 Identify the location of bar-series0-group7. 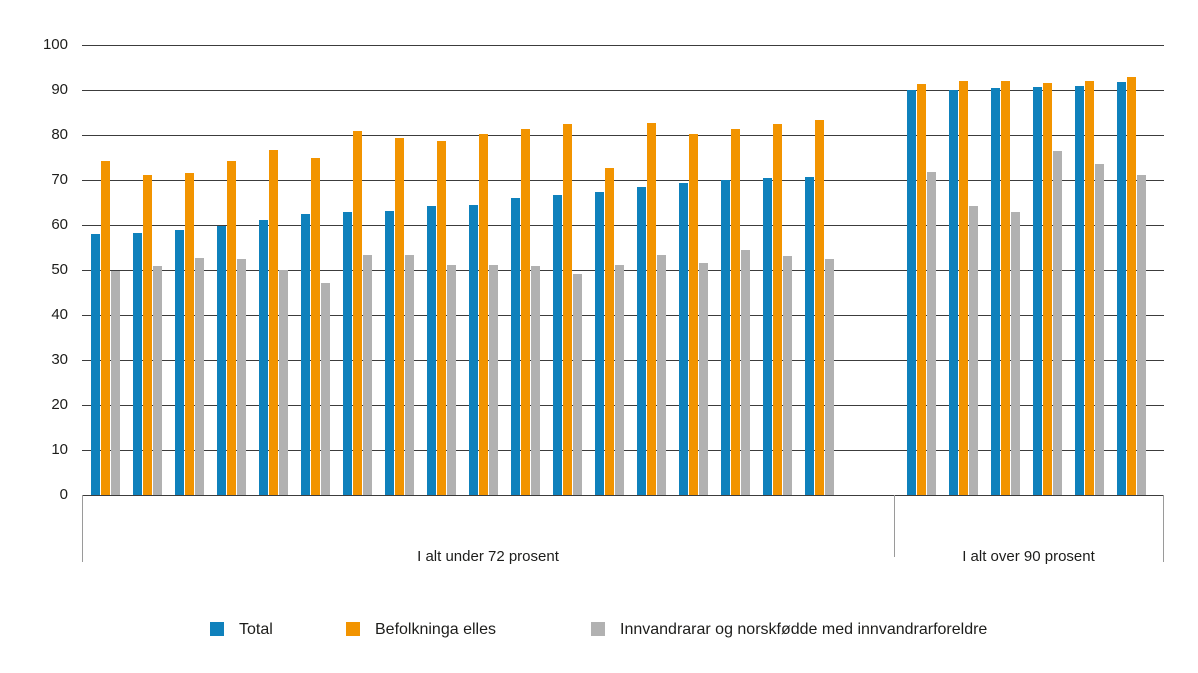
(347, 353).